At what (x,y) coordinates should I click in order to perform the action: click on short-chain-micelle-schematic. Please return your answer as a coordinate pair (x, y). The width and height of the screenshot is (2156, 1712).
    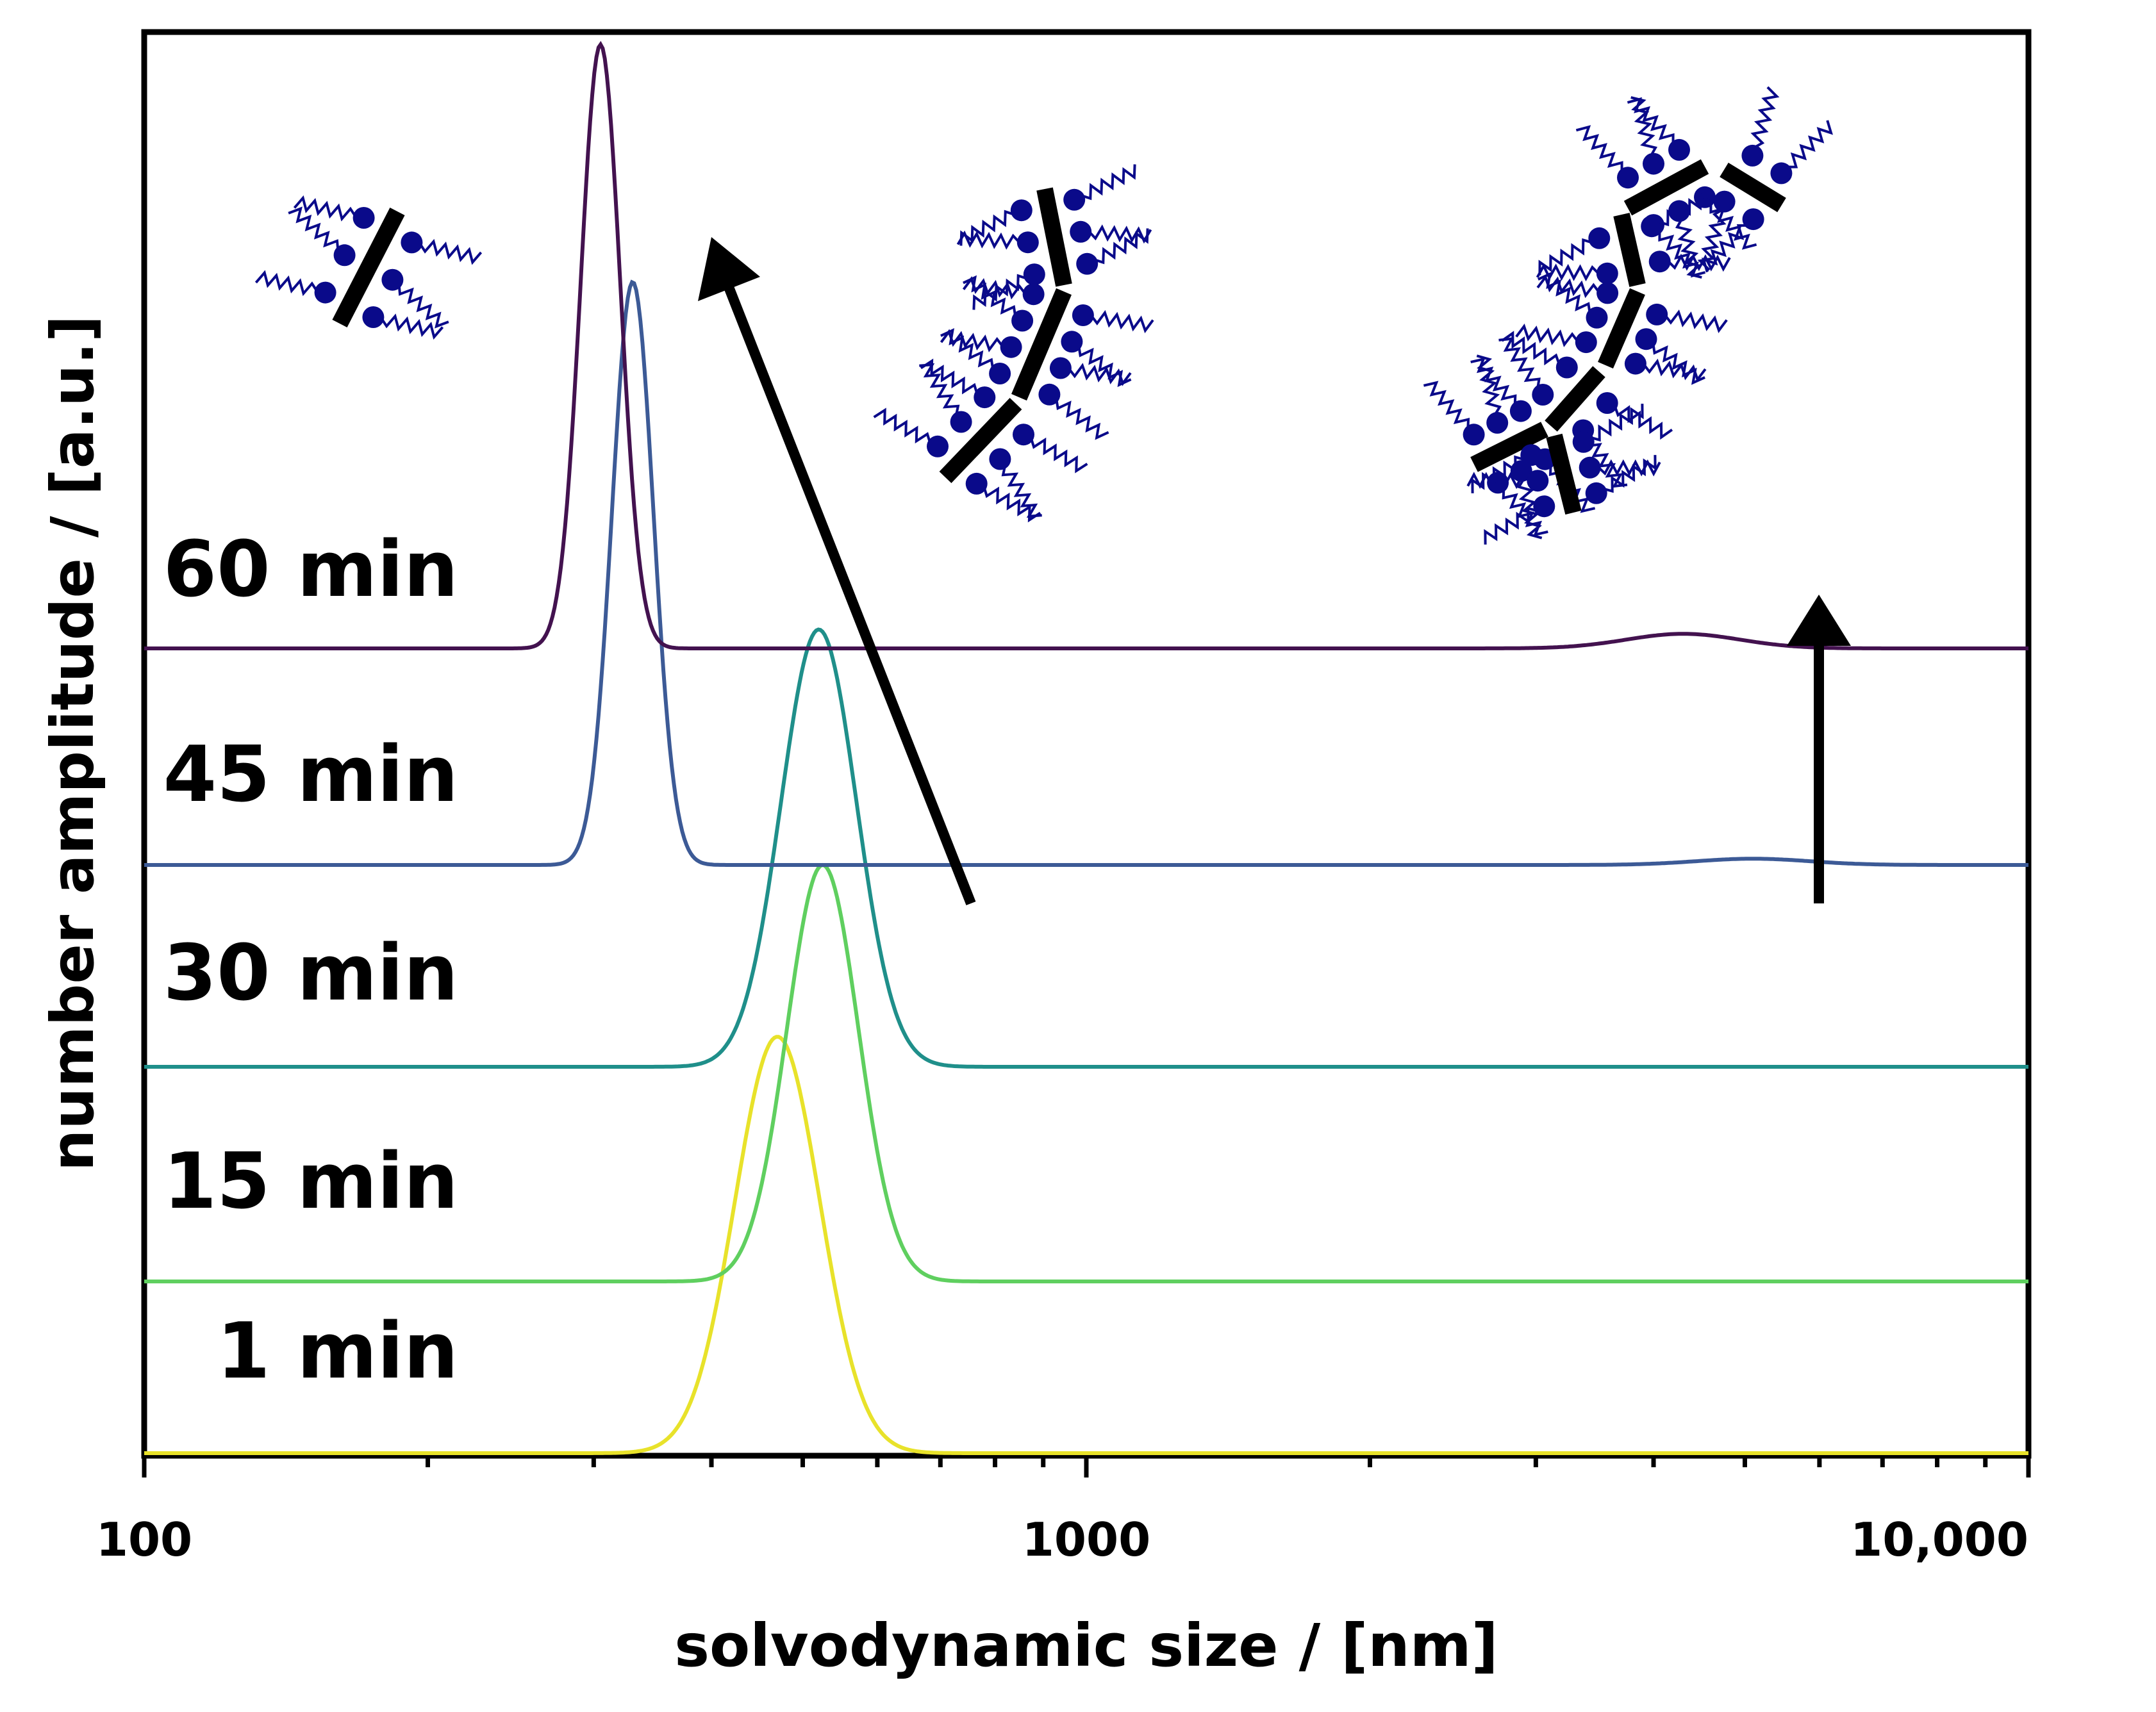
    Looking at the image, I should click on (1014, 344).